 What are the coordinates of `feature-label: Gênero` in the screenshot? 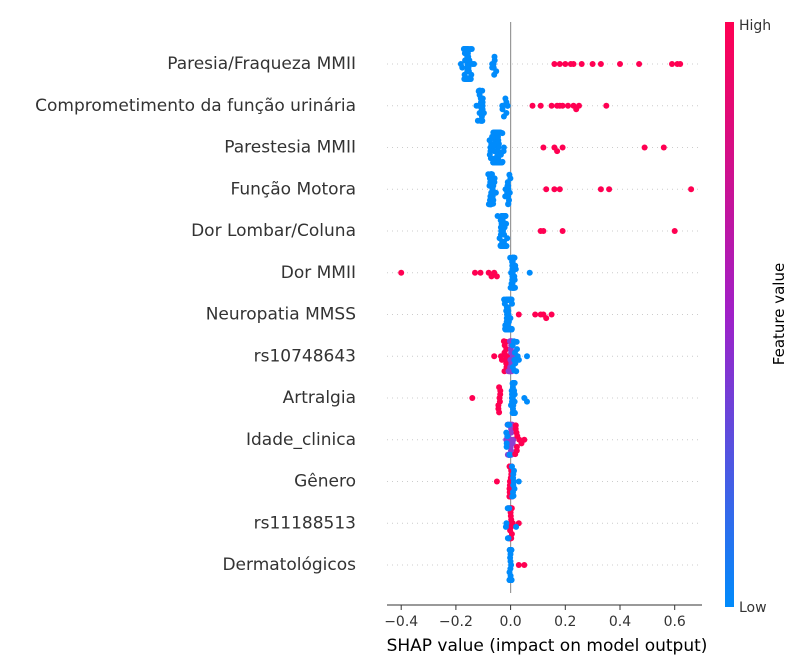 It's located at (325, 482).